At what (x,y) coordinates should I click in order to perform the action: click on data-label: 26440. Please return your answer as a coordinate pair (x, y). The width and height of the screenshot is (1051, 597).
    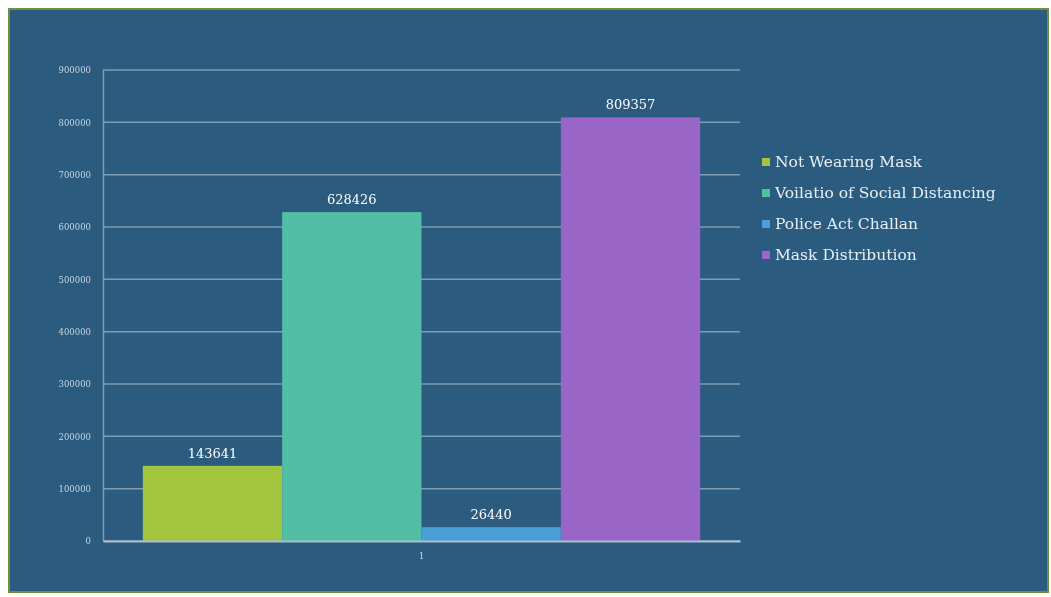
    Looking at the image, I should click on (491, 515).